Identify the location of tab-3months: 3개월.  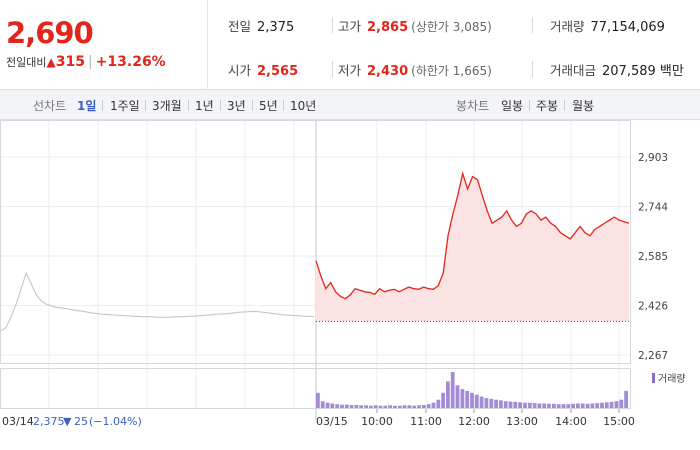
(167, 106).